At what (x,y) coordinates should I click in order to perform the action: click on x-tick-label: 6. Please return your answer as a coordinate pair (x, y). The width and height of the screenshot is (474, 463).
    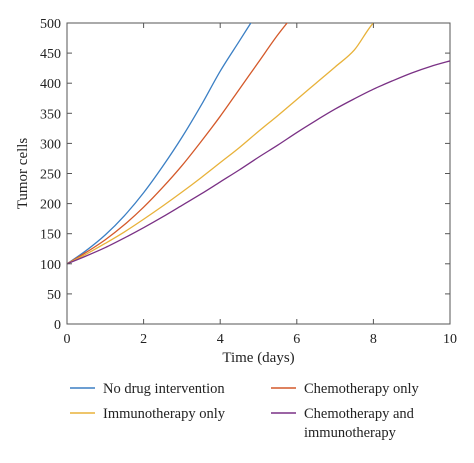
    Looking at the image, I should click on (296, 339).